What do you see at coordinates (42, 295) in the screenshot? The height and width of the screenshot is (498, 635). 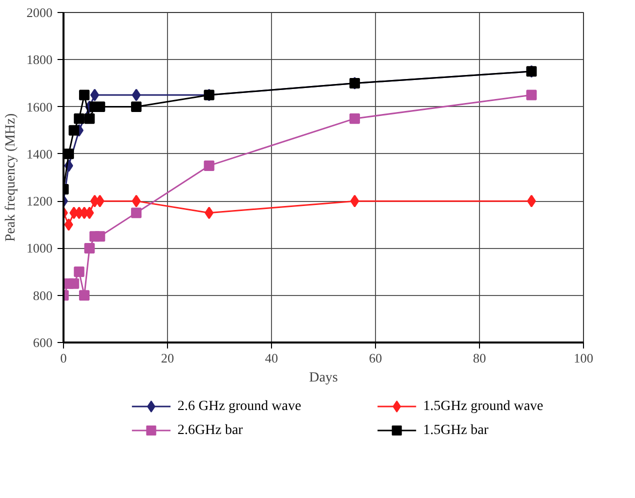 I see `y-tick-label: 800` at bounding box center [42, 295].